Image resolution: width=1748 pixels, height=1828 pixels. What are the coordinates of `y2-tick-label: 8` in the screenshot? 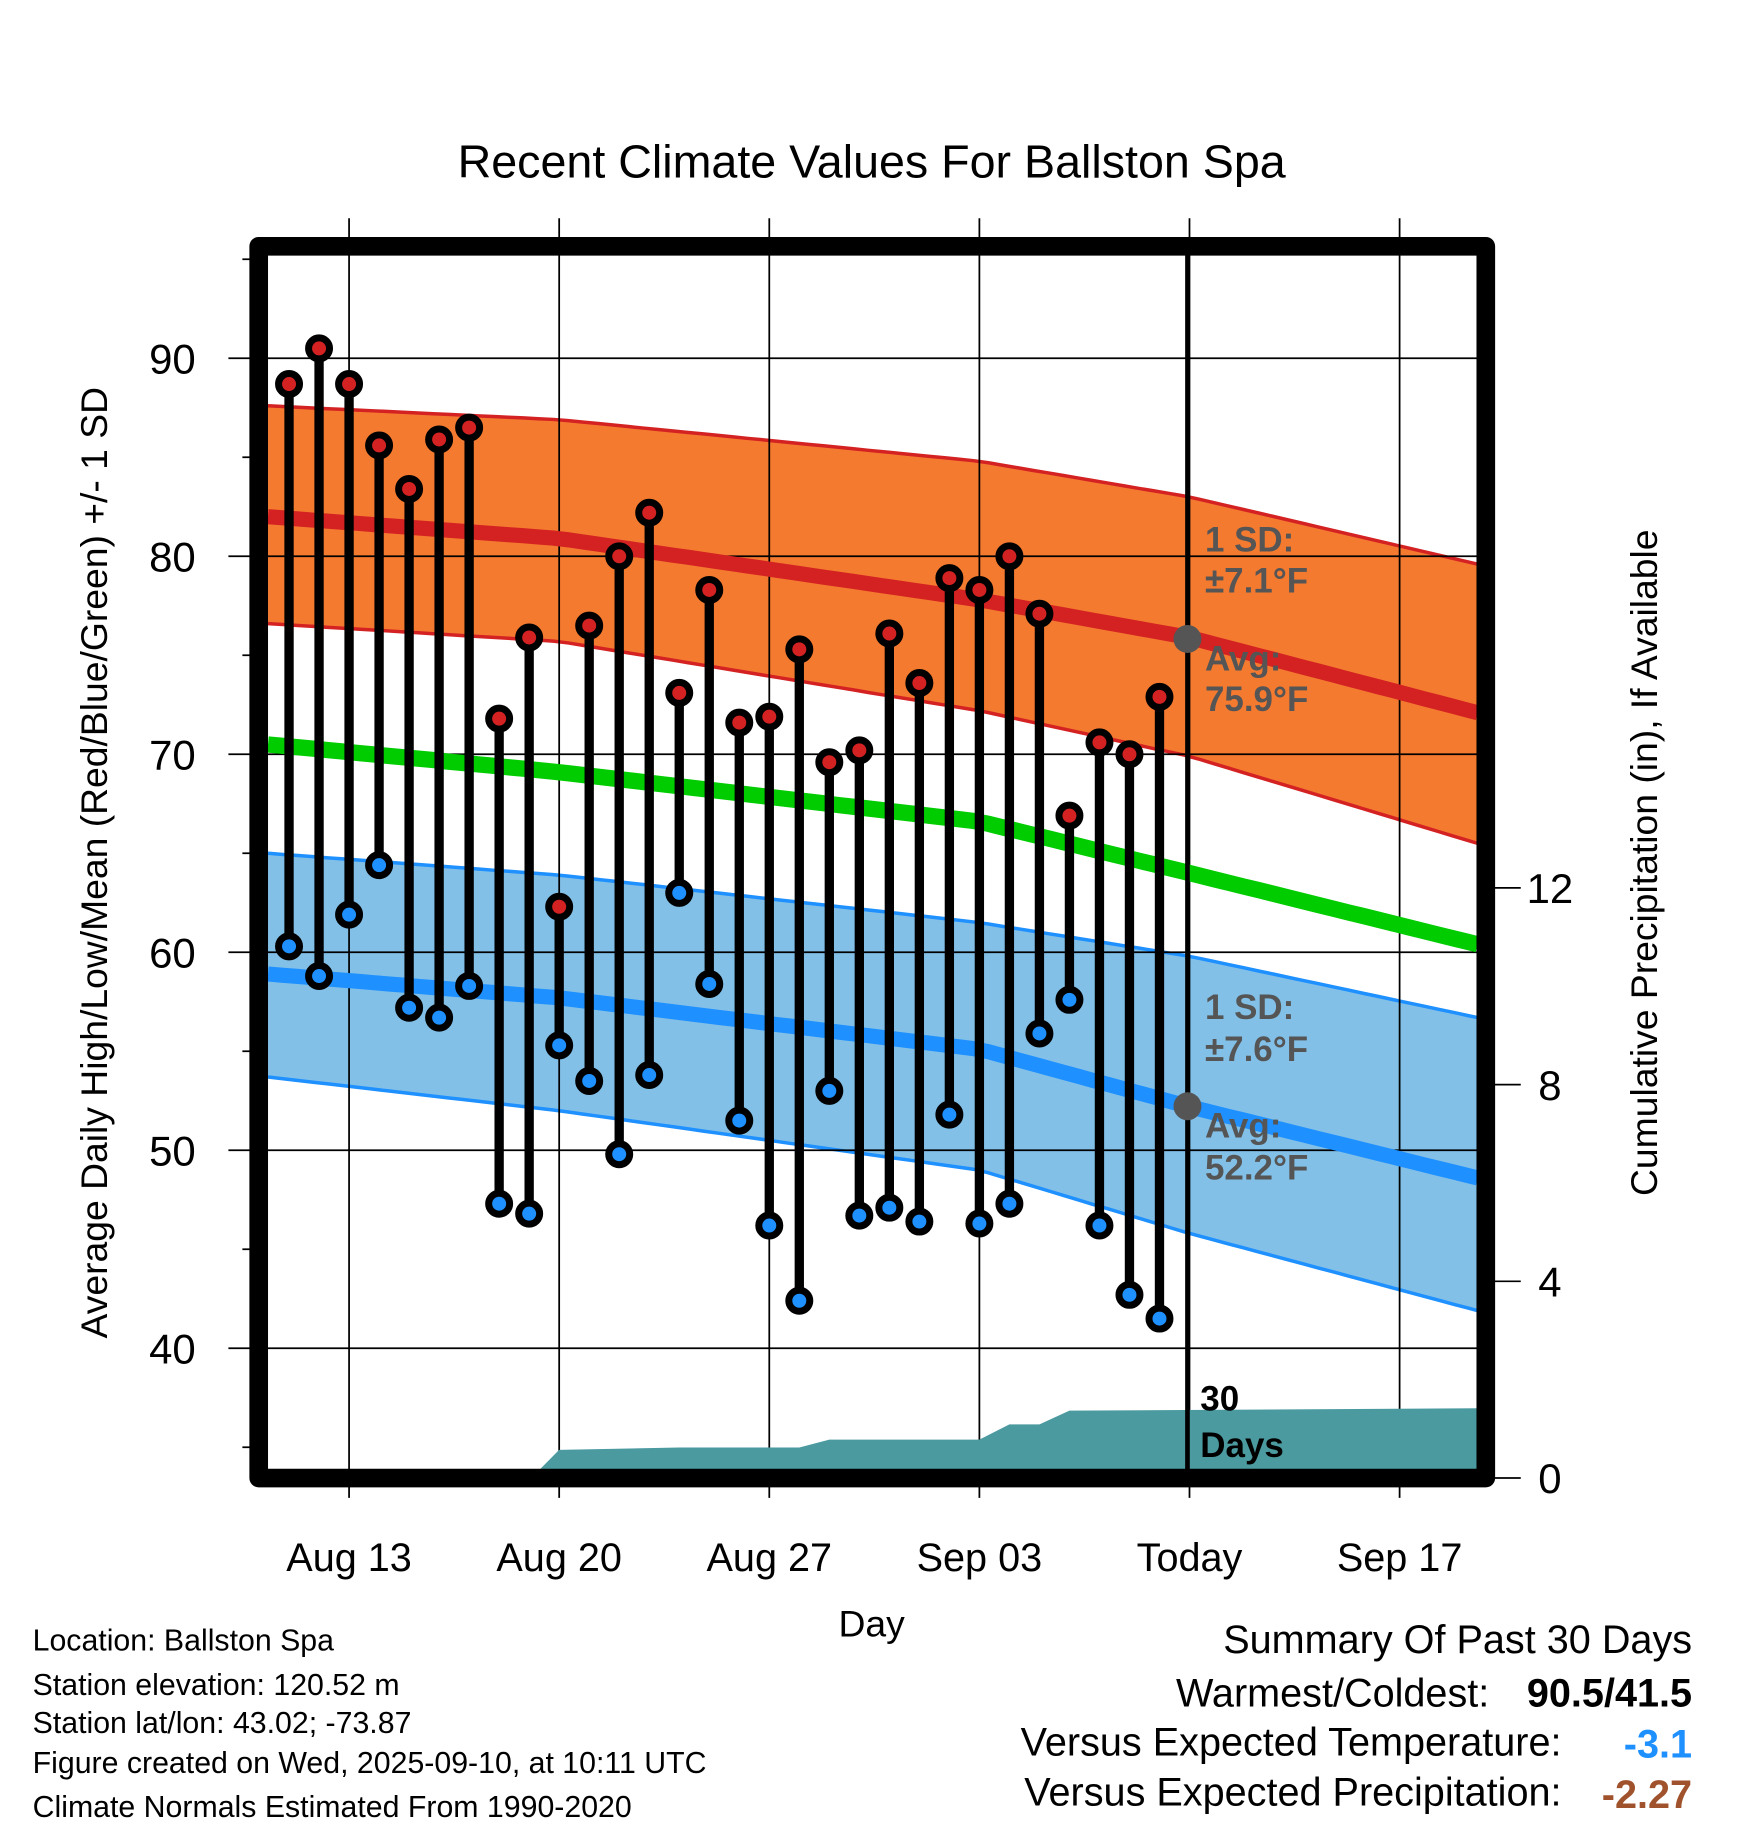 It's located at (1549, 1085).